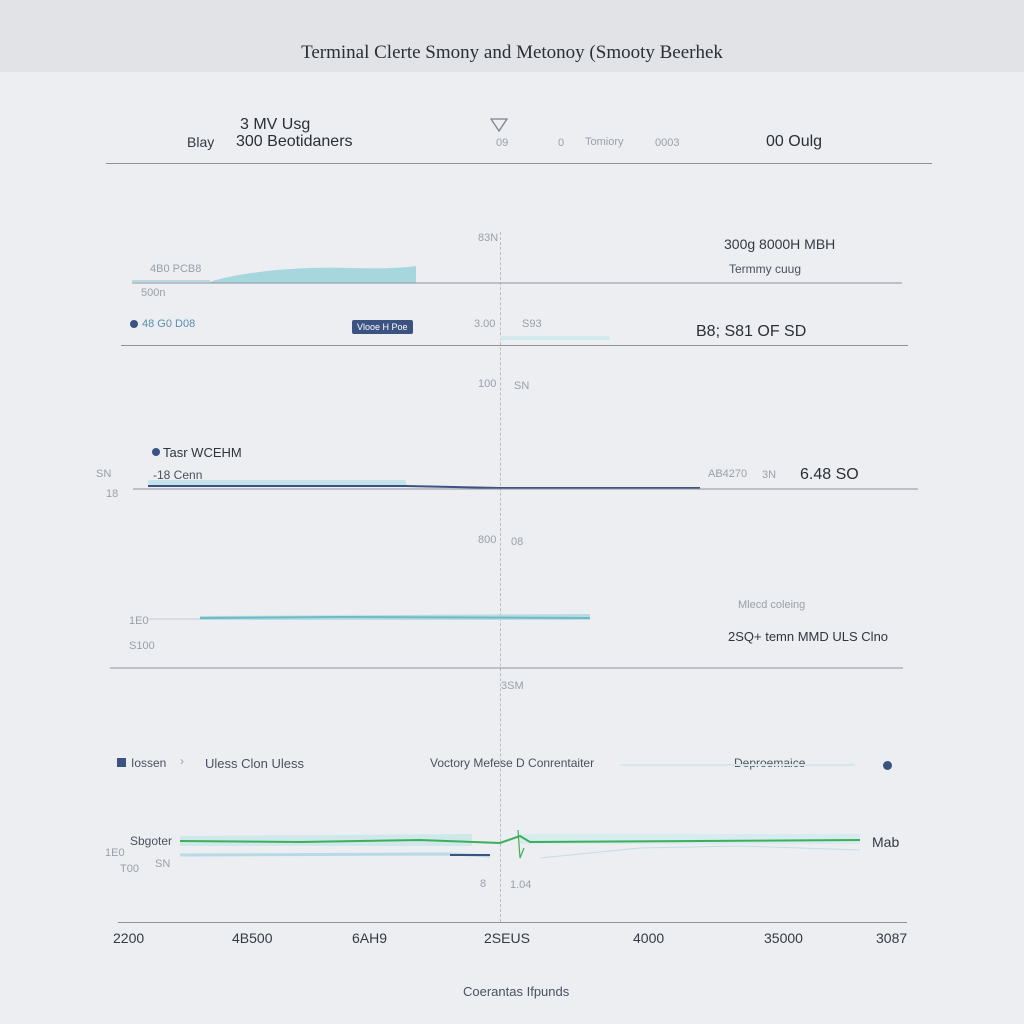 Image resolution: width=1024 pixels, height=1024 pixels. What do you see at coordinates (115, 853) in the screenshot?
I see `row6-left-b: 1E0` at bounding box center [115, 853].